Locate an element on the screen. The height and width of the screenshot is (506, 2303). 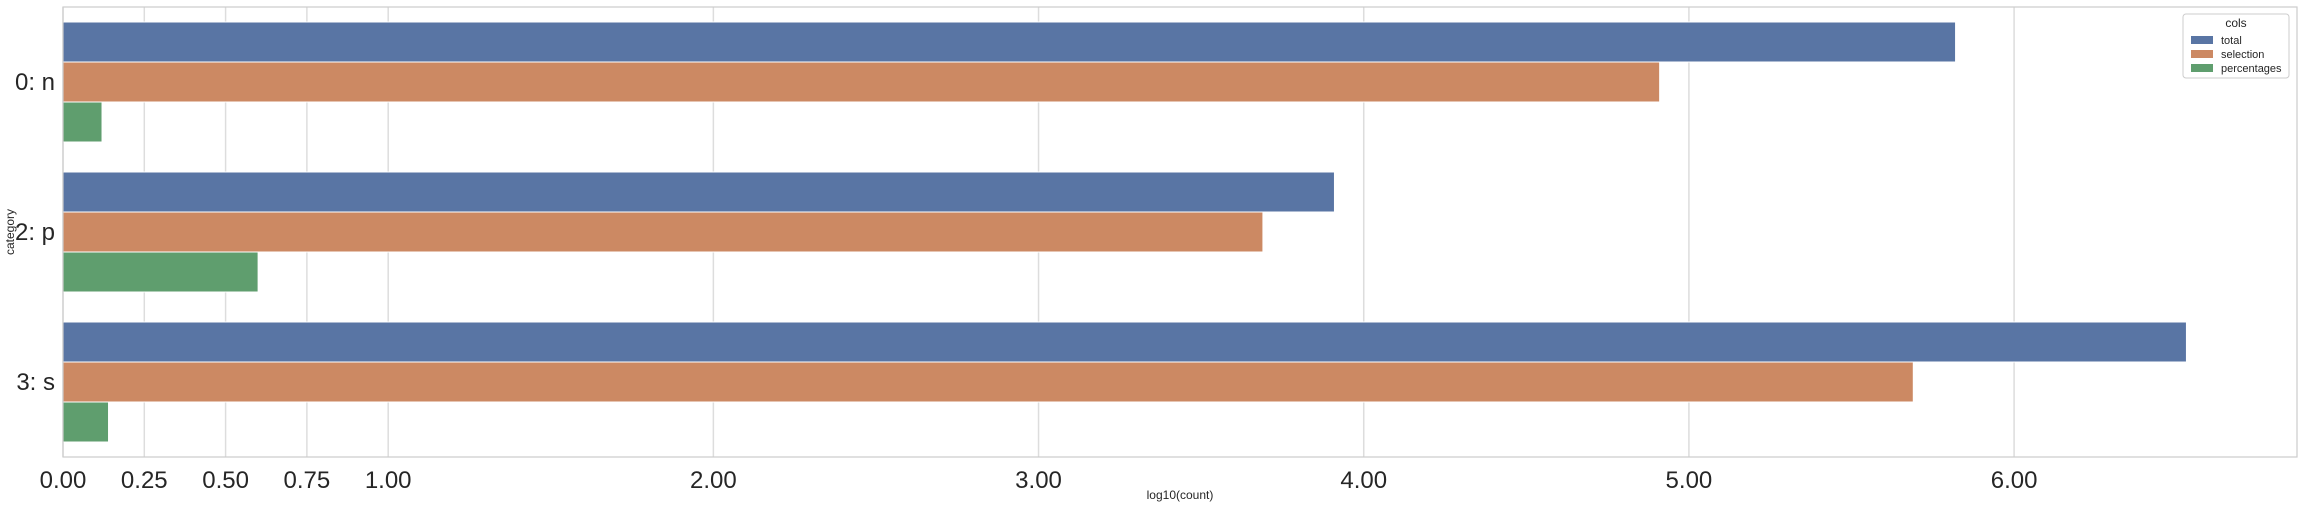
legend-label-selection: selection is located at coordinates (2242, 55).